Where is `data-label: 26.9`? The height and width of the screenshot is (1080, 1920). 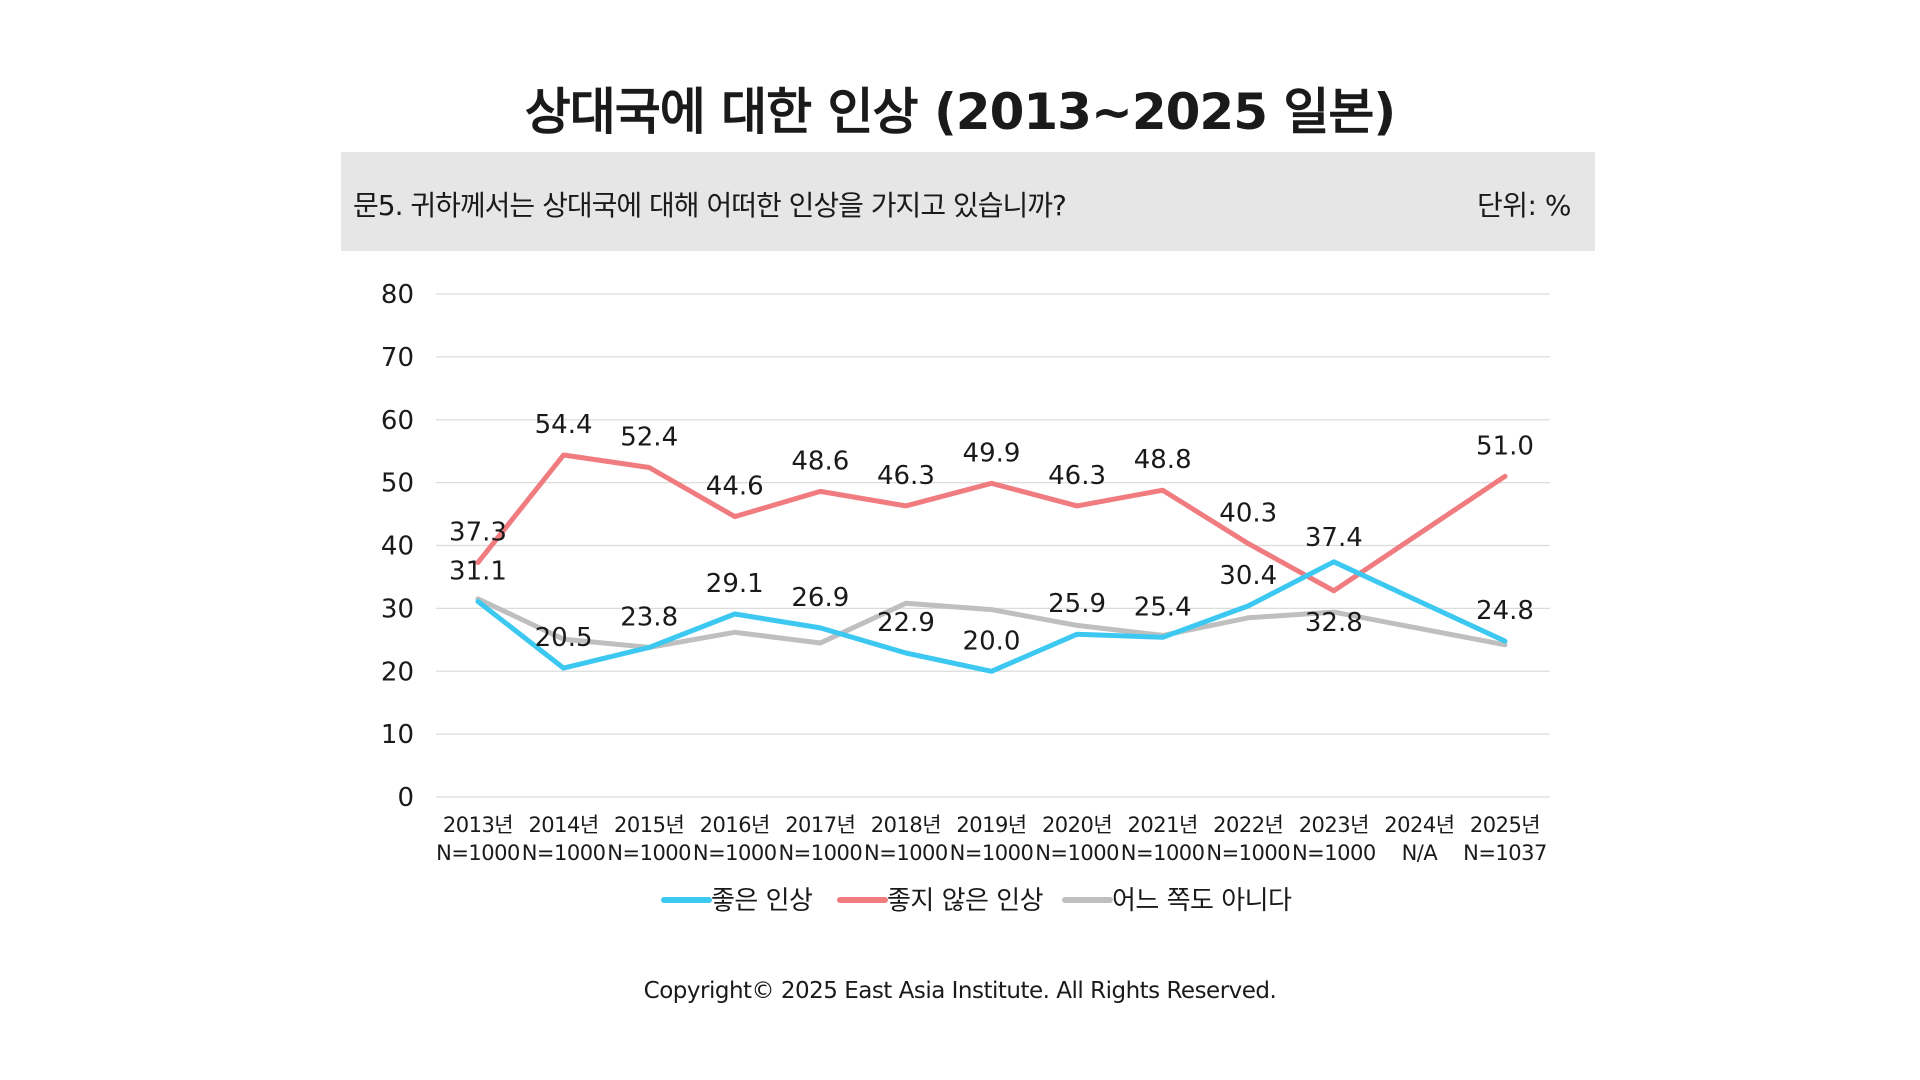
data-label: 26.9 is located at coordinates (820, 598).